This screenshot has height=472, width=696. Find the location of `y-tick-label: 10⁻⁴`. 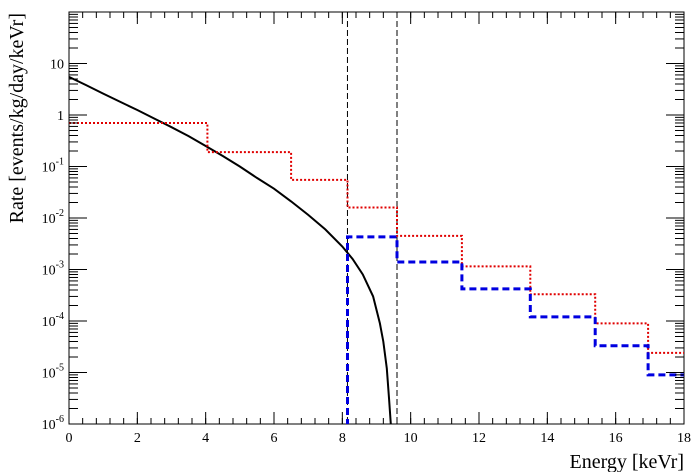

y-tick-label: 10⁻⁴ is located at coordinates (53, 320).